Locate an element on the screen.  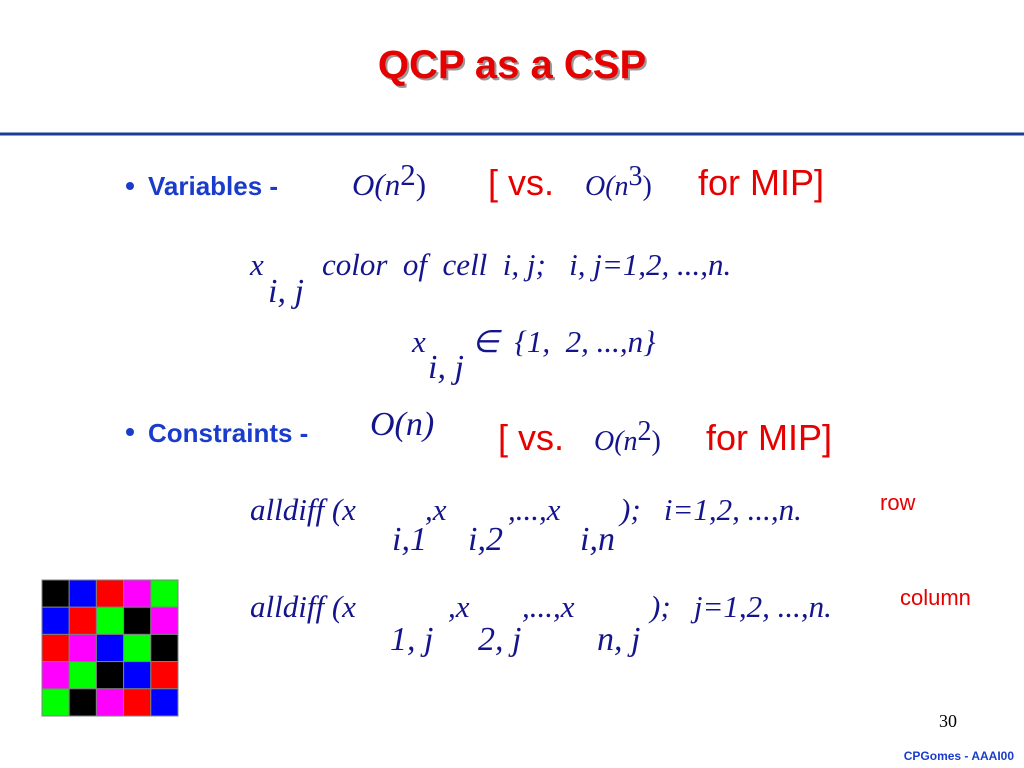
formula-sub: i,1 is located at coordinates (409, 539).